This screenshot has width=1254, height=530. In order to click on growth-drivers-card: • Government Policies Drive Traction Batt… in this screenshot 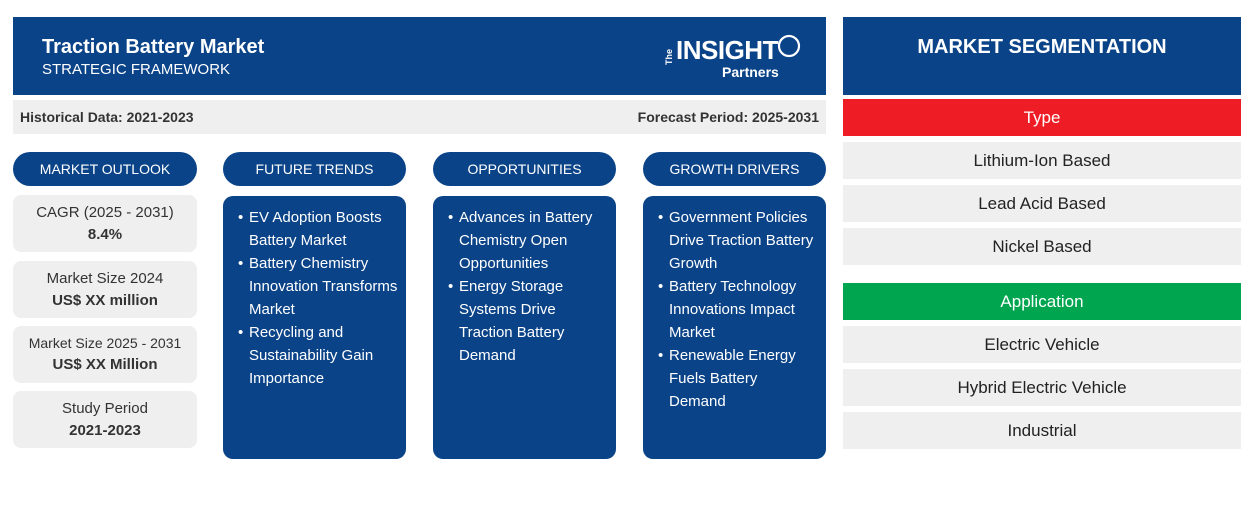, I will do `click(734, 327)`.